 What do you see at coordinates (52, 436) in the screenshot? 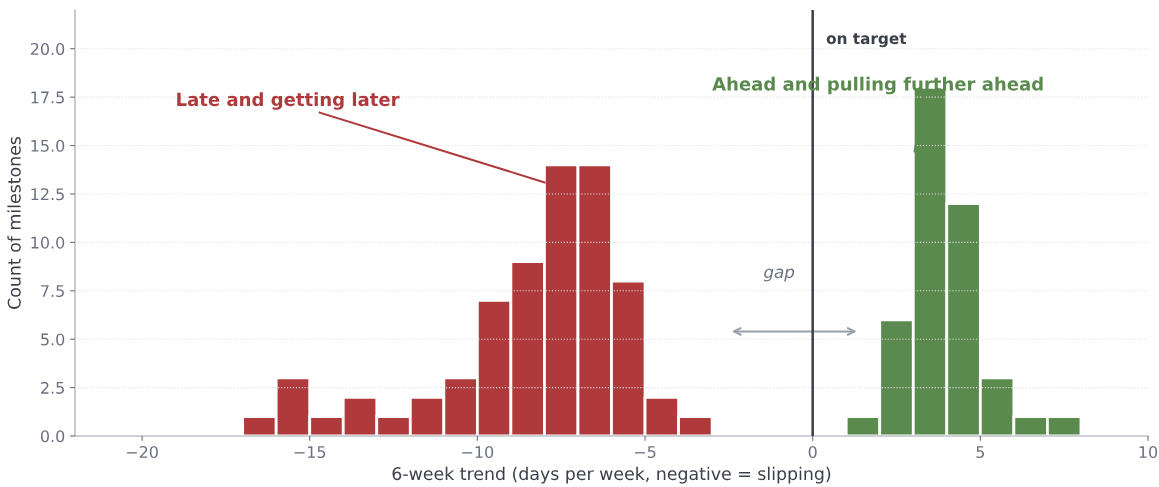
I see `y-tick-label: 0.0` at bounding box center [52, 436].